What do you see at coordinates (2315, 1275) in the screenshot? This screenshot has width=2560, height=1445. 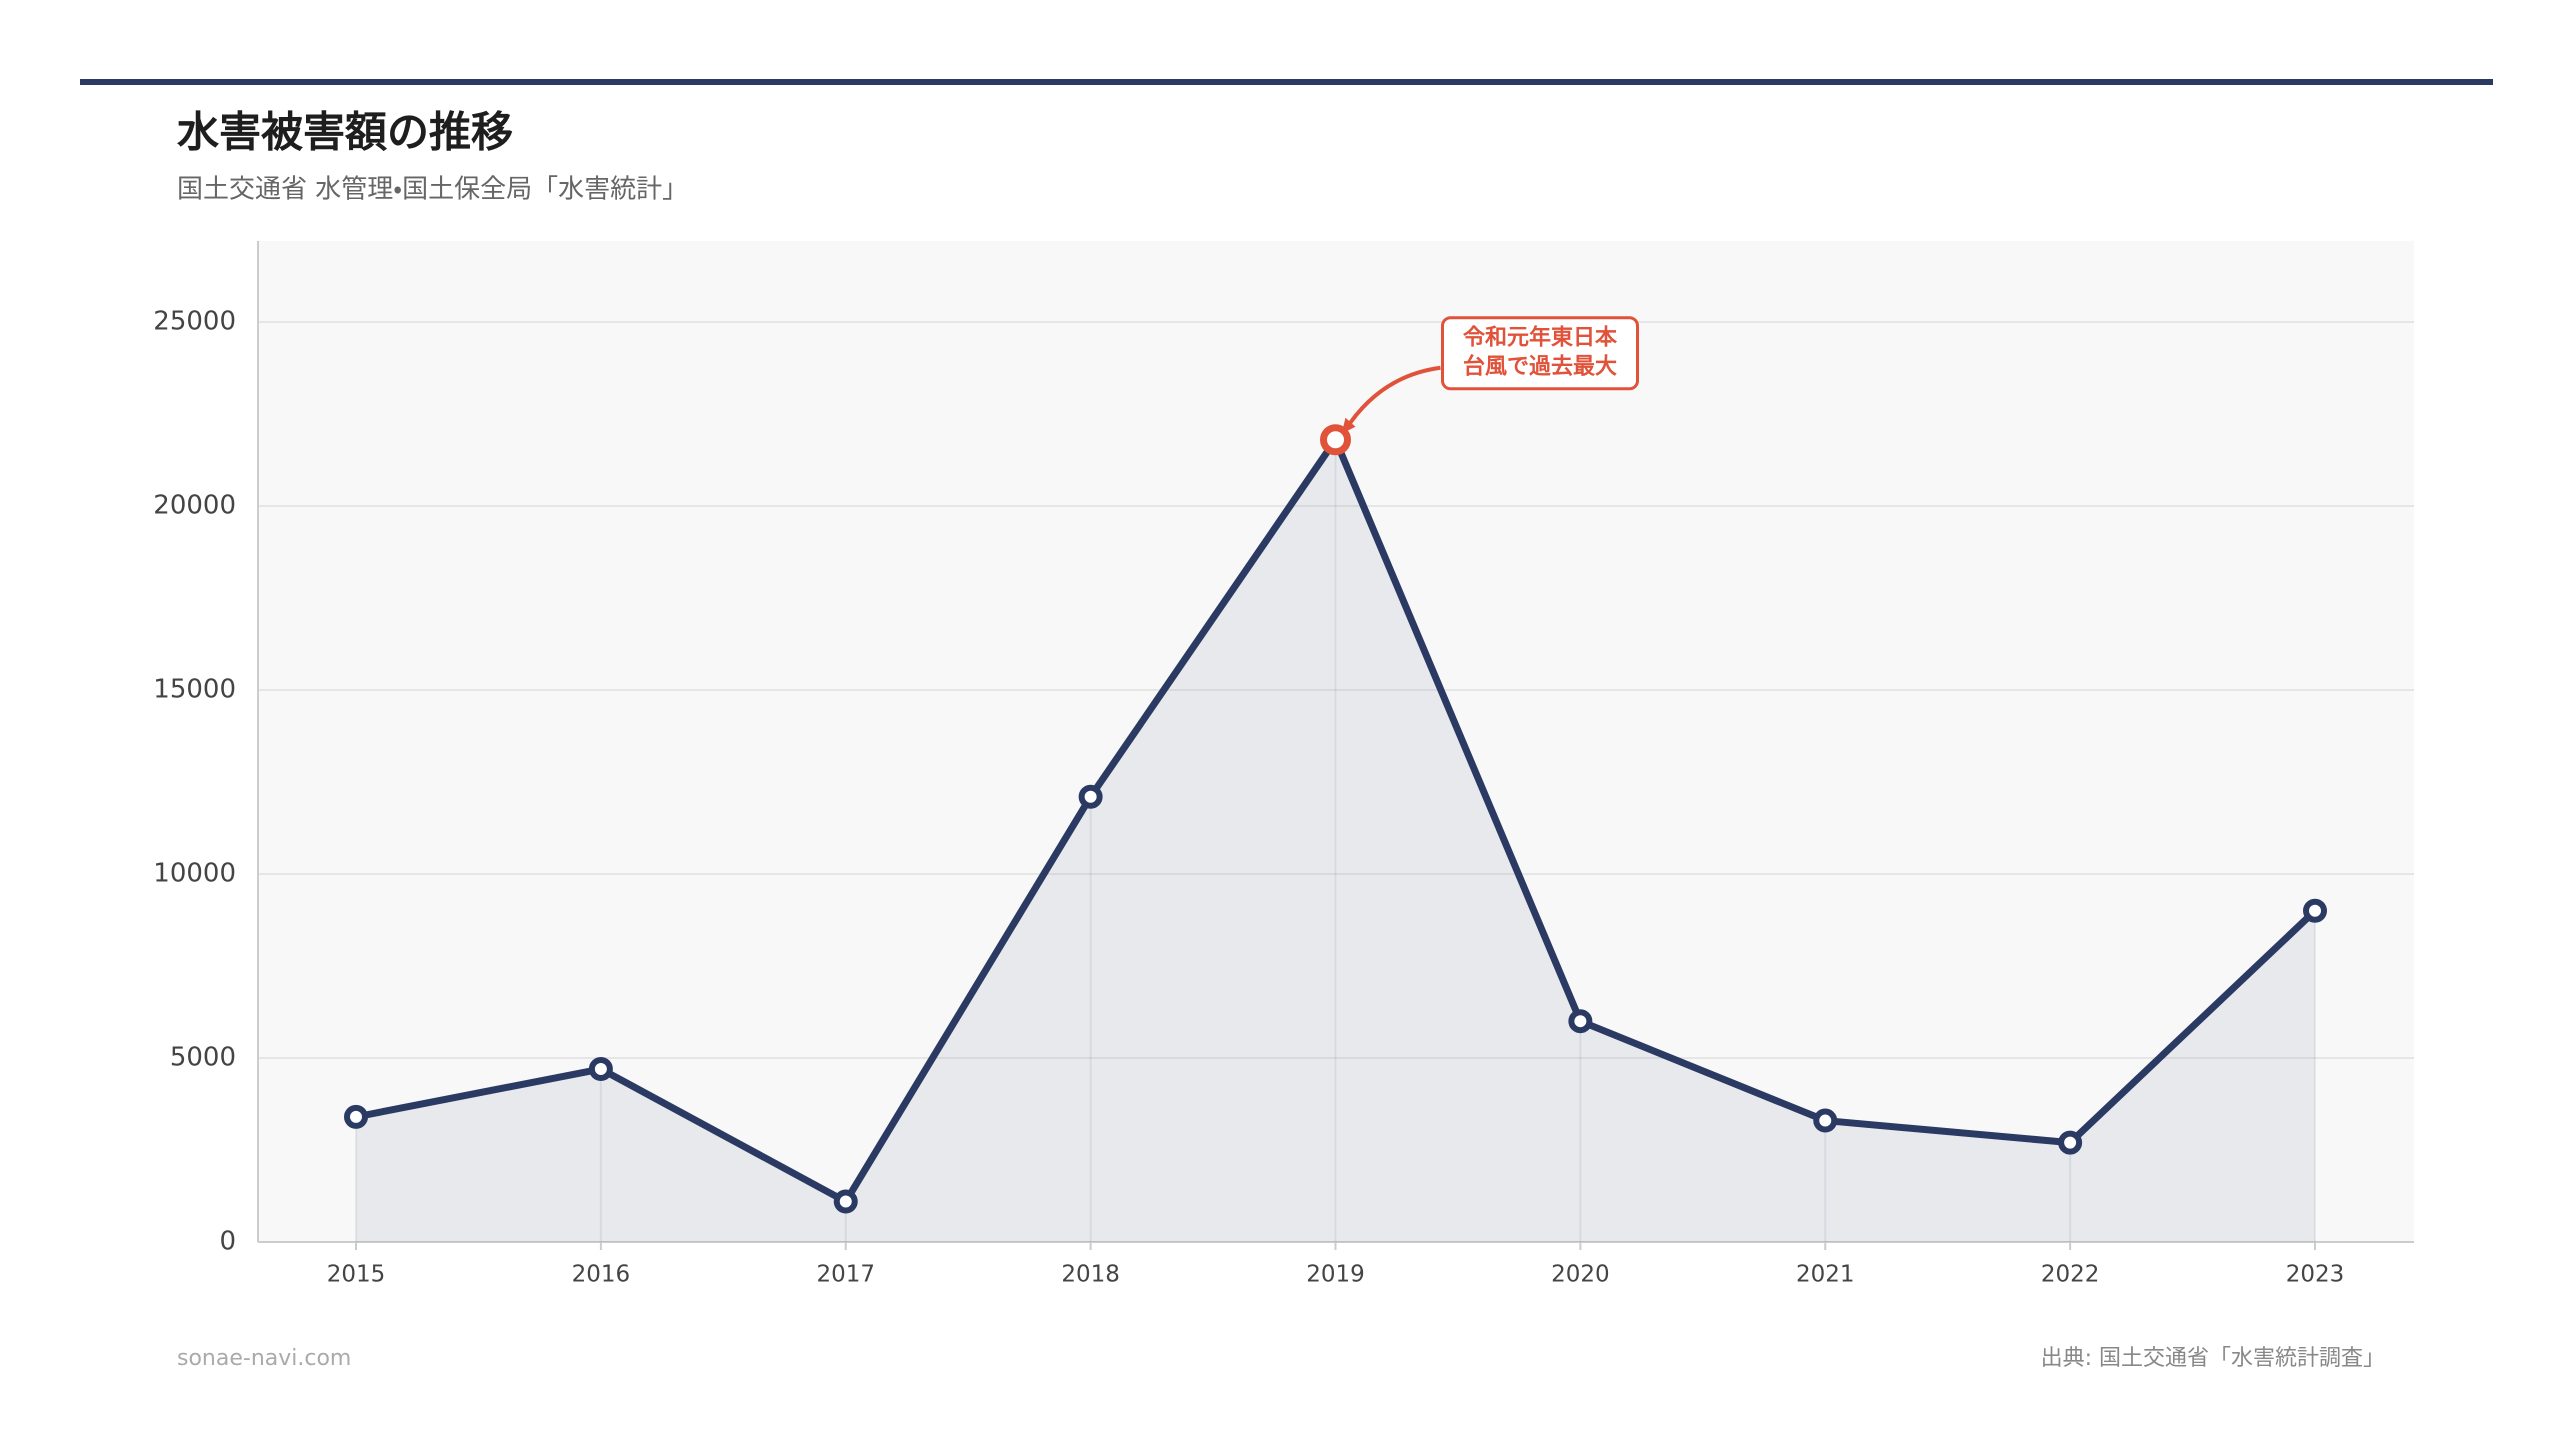 I see `x-tick-label: 2023` at bounding box center [2315, 1275].